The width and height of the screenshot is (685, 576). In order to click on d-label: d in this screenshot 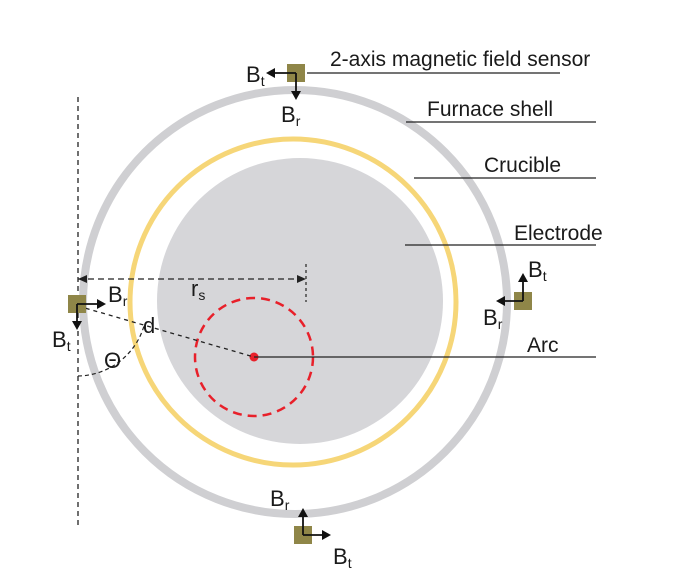, I will do `click(149, 325)`.